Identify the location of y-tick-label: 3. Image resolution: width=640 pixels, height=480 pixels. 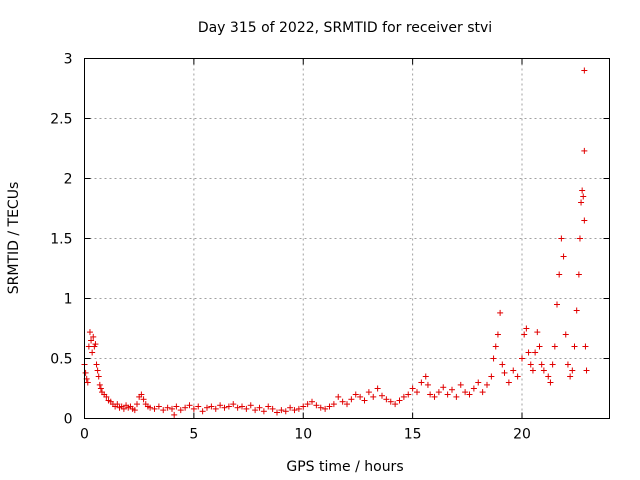
(68, 60).